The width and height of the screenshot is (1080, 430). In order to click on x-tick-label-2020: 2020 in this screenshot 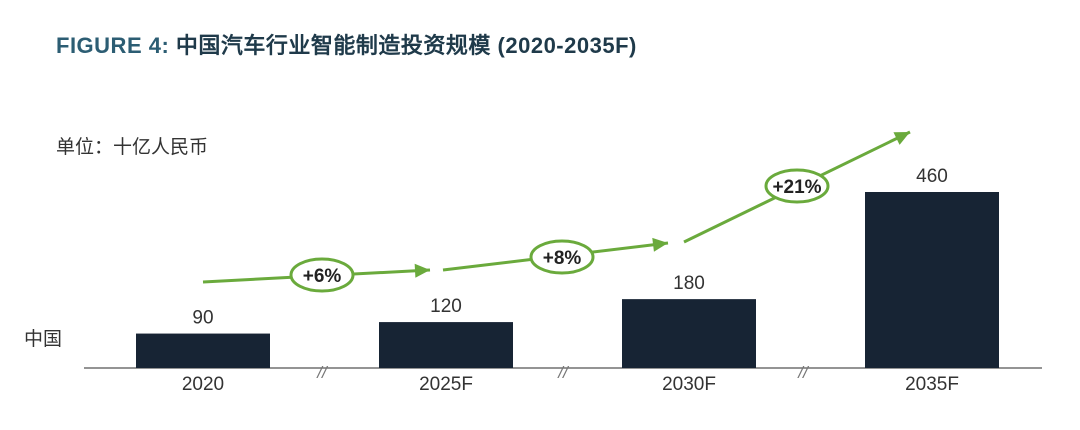, I will do `click(203, 384)`.